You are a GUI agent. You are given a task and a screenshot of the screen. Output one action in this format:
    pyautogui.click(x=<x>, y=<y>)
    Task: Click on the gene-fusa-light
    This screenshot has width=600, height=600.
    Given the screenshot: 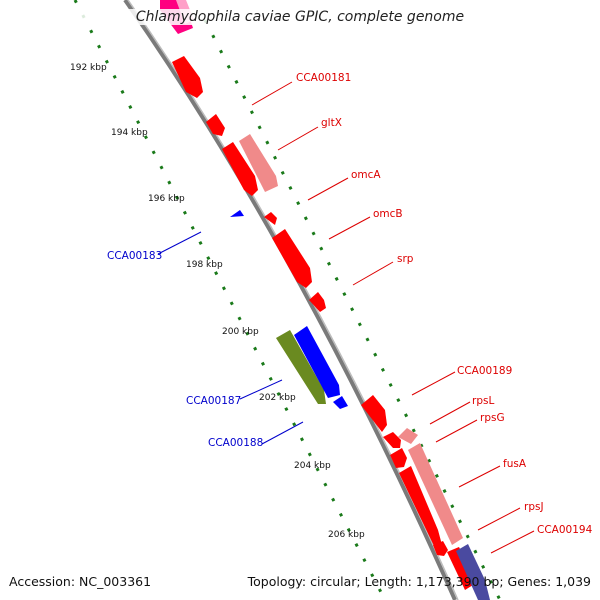 What is the action you would take?
    pyautogui.click(x=435, y=494)
    